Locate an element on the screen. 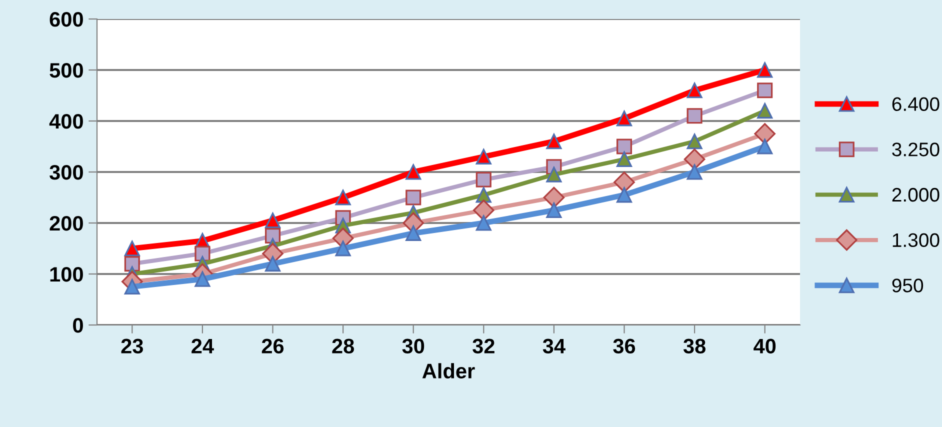  legend-label: 2.000 is located at coordinates (916, 195).